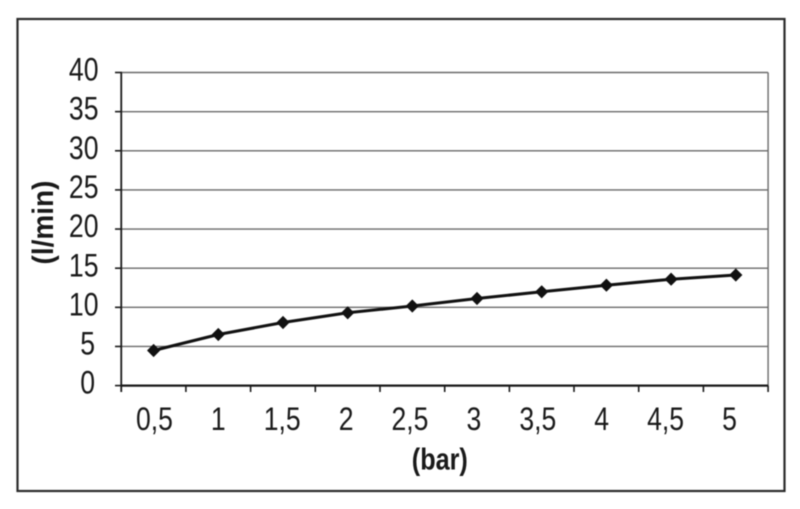 The width and height of the screenshot is (800, 509). Describe the element at coordinates (601, 419) in the screenshot. I see `svg-text: 4` at that location.